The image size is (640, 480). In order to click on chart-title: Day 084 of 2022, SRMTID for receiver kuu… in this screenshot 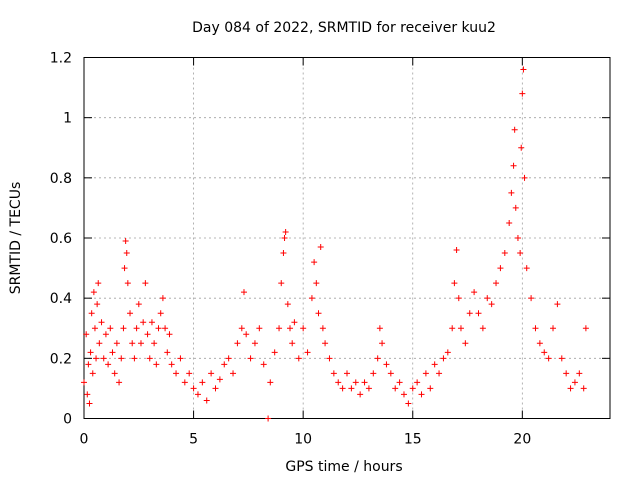, I will do `click(344, 28)`.